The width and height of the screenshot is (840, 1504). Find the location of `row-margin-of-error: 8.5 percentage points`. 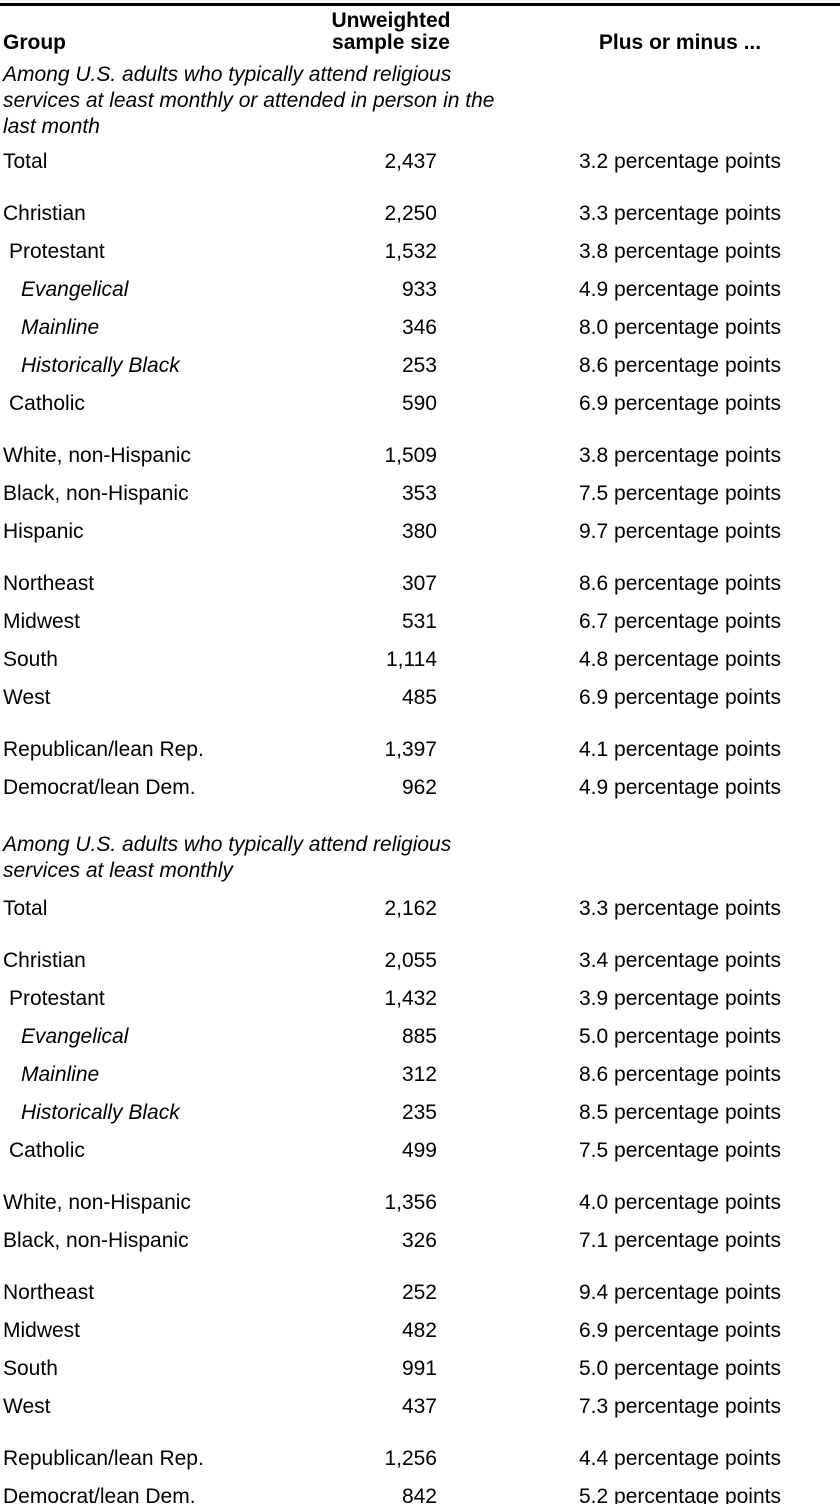

row-margin-of-error: 8.5 percentage points is located at coordinates (680, 1112).